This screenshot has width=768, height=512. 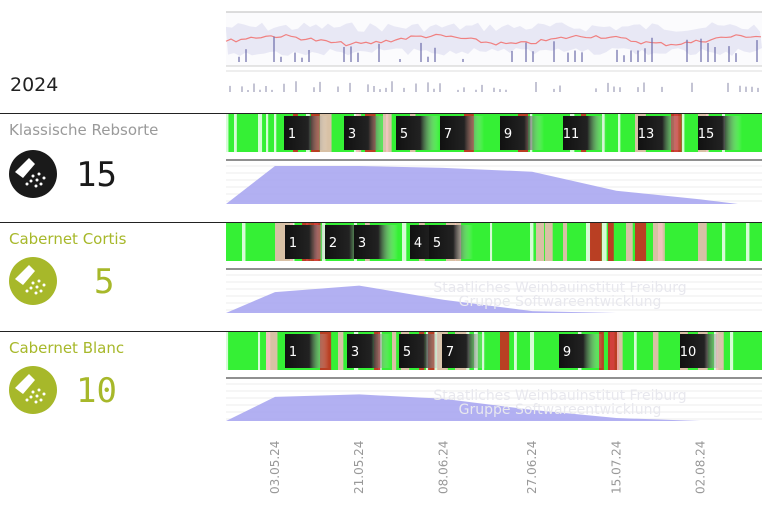 What do you see at coordinates (706, 134) in the screenshot?
I see `treatment-number: 15` at bounding box center [706, 134].